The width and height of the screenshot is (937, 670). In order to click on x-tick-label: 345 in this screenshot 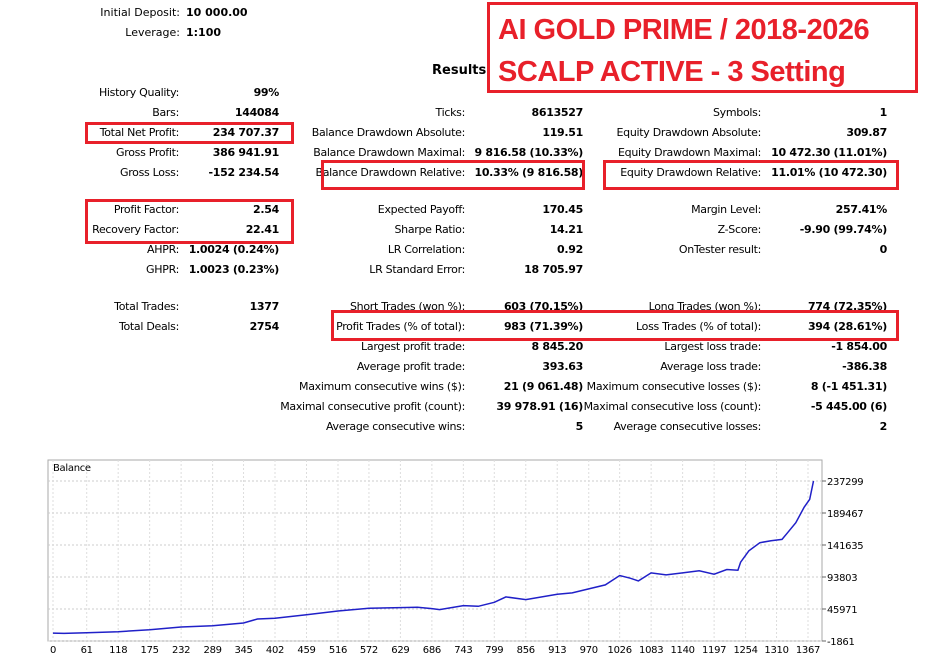, I will do `click(243, 650)`.